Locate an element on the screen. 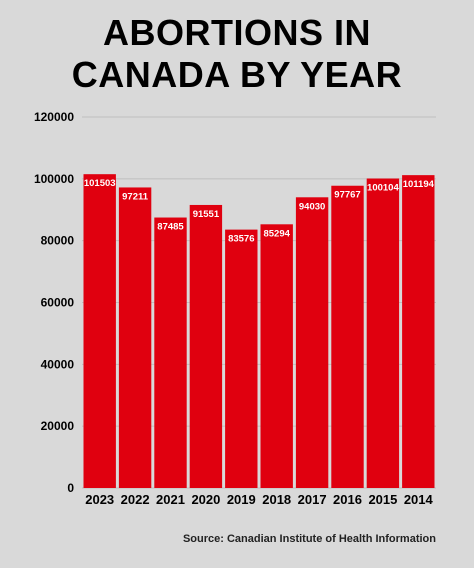 The image size is (474, 568). x-tick-label: 2019 is located at coordinates (241, 499).